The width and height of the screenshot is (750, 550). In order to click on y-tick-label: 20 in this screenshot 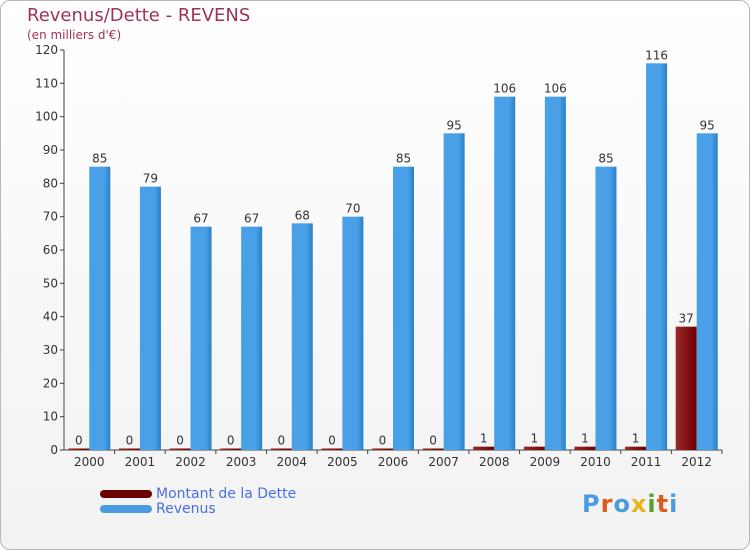, I will do `click(50, 383)`.